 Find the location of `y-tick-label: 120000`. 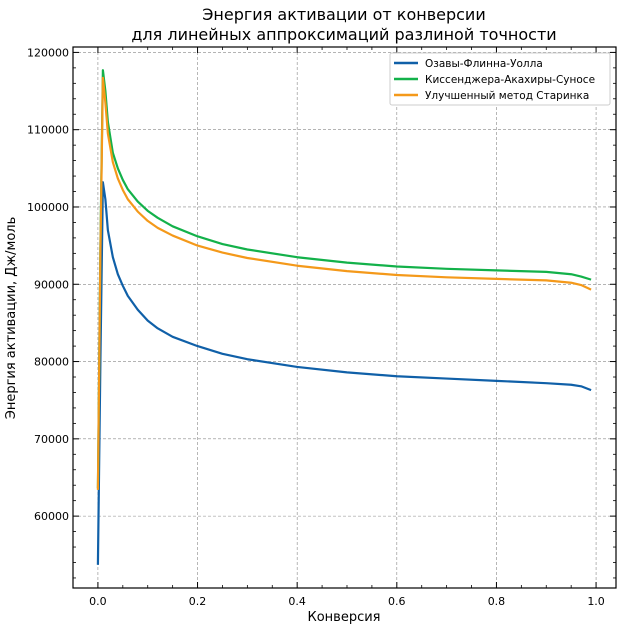

y-tick-label: 120000 is located at coordinates (48, 52).